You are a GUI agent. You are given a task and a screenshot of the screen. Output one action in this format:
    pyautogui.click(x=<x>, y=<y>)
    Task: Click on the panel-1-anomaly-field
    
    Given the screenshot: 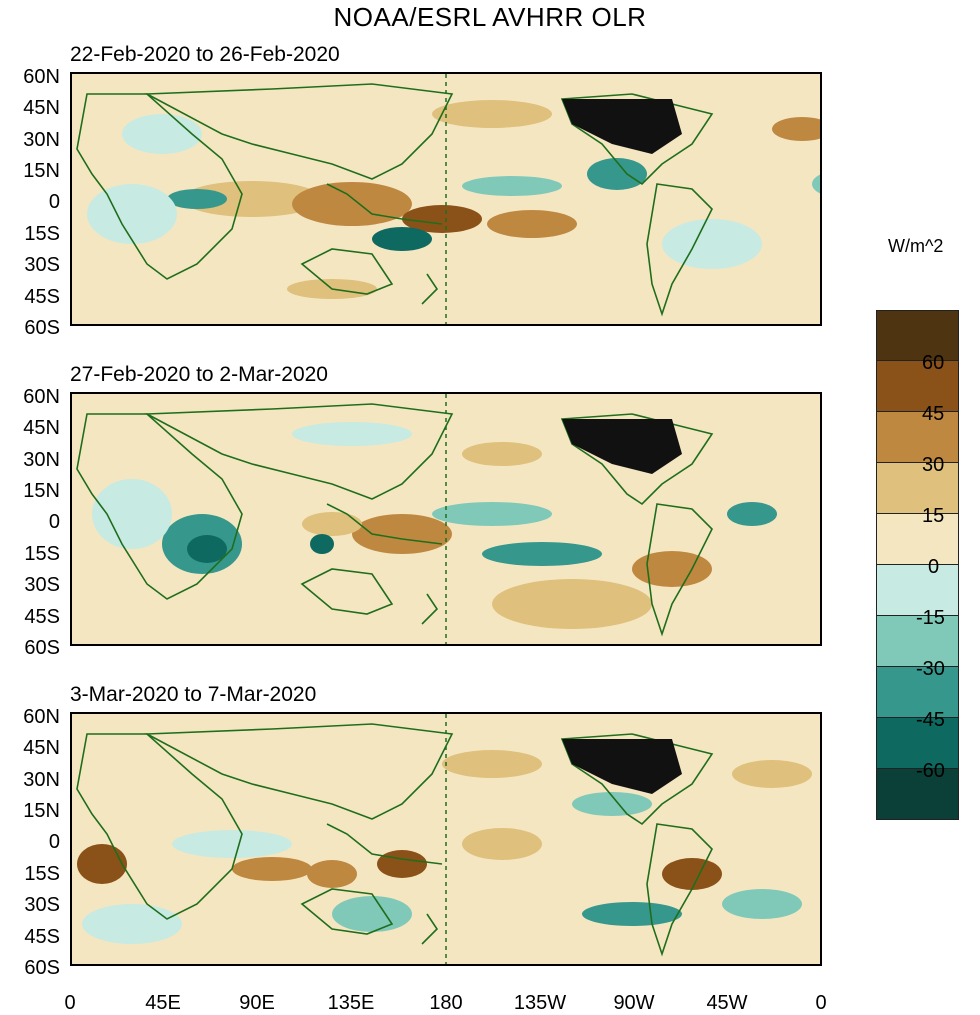 What is the action you would take?
    pyautogui.click(x=453, y=199)
    